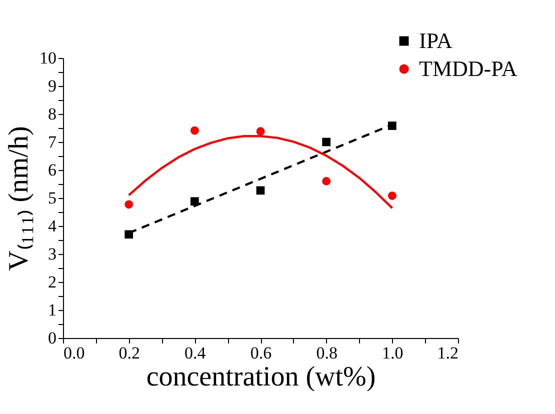  Describe the element at coordinates (48, 58) in the screenshot. I see `y-tick-label: 10` at that location.